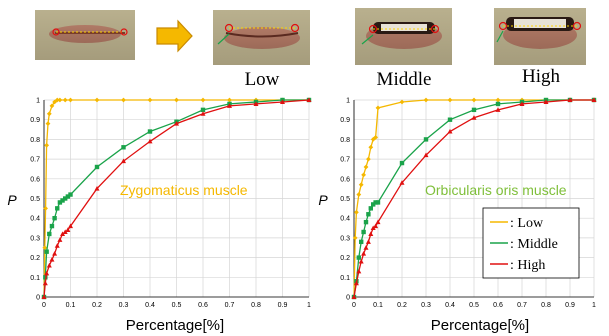 Image resolution: width=609 pixels, height=336 pixels. I want to click on annotation-zygomaticus: Zygomaticus muscle, so click(184, 190).